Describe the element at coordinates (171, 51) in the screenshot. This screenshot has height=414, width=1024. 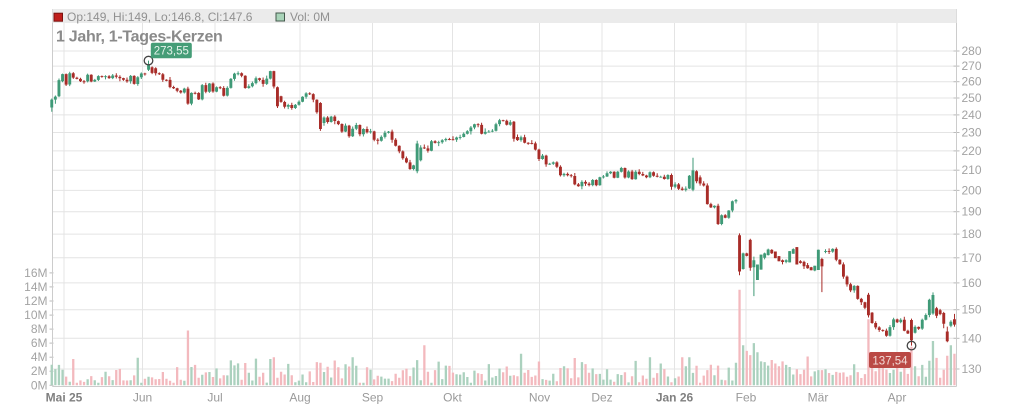
I see `svg-text: 273,55` at that location.